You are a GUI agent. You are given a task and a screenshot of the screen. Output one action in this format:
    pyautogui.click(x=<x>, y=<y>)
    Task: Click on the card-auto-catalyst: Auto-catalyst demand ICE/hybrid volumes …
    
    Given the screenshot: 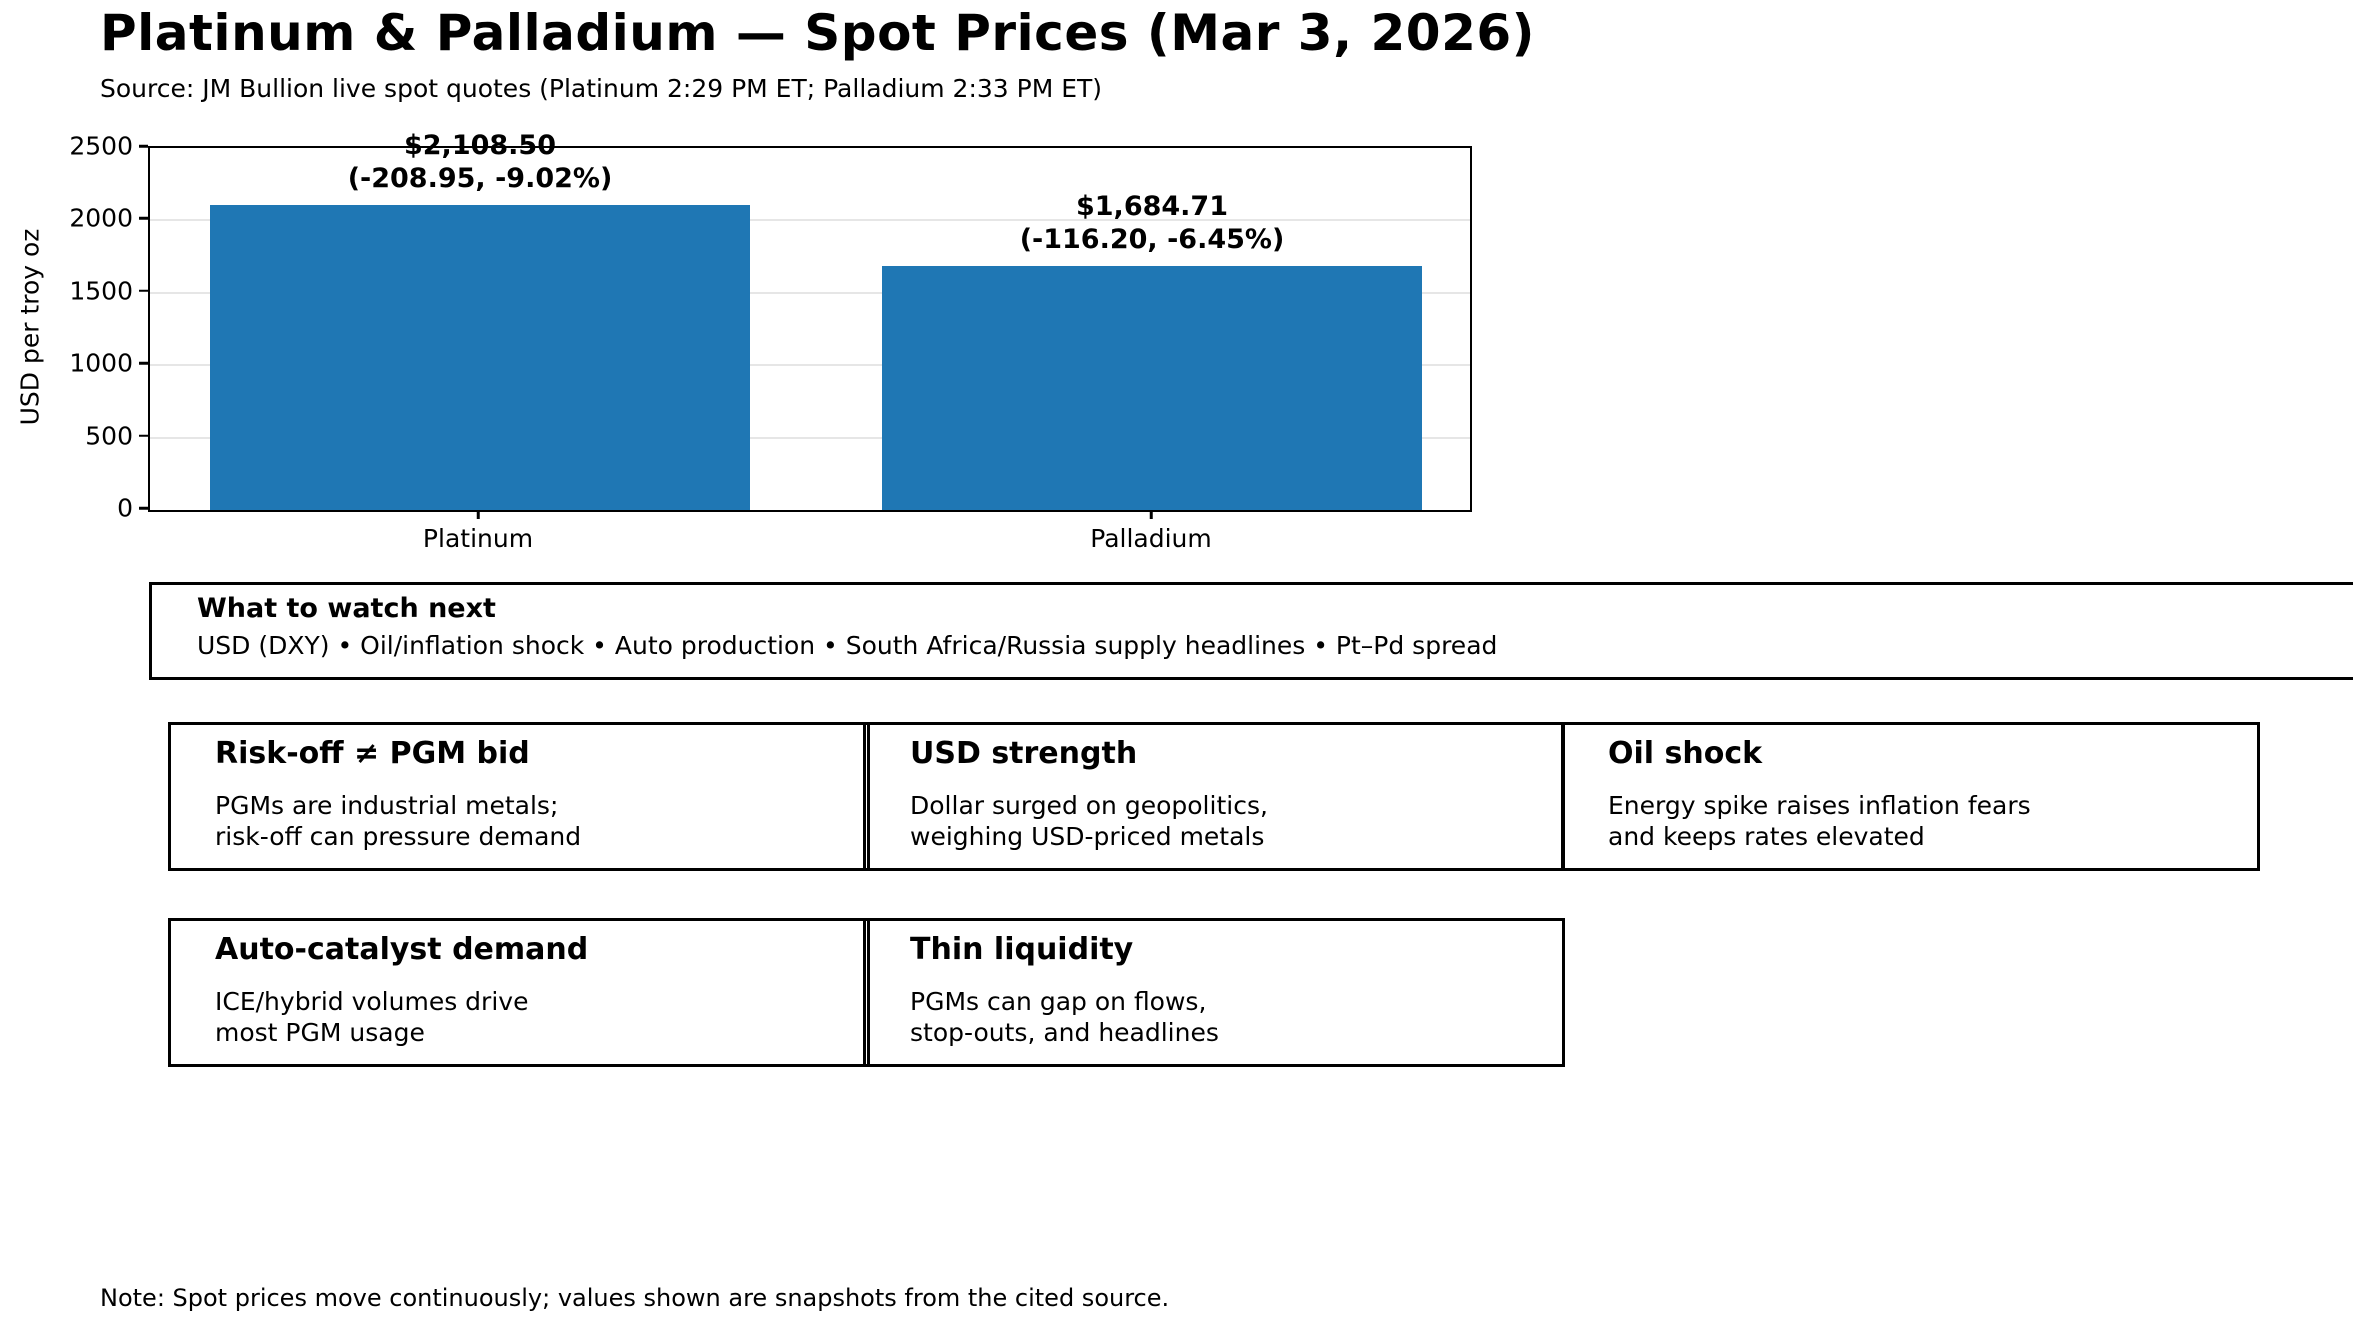 What is the action you would take?
    pyautogui.click(x=519, y=992)
    